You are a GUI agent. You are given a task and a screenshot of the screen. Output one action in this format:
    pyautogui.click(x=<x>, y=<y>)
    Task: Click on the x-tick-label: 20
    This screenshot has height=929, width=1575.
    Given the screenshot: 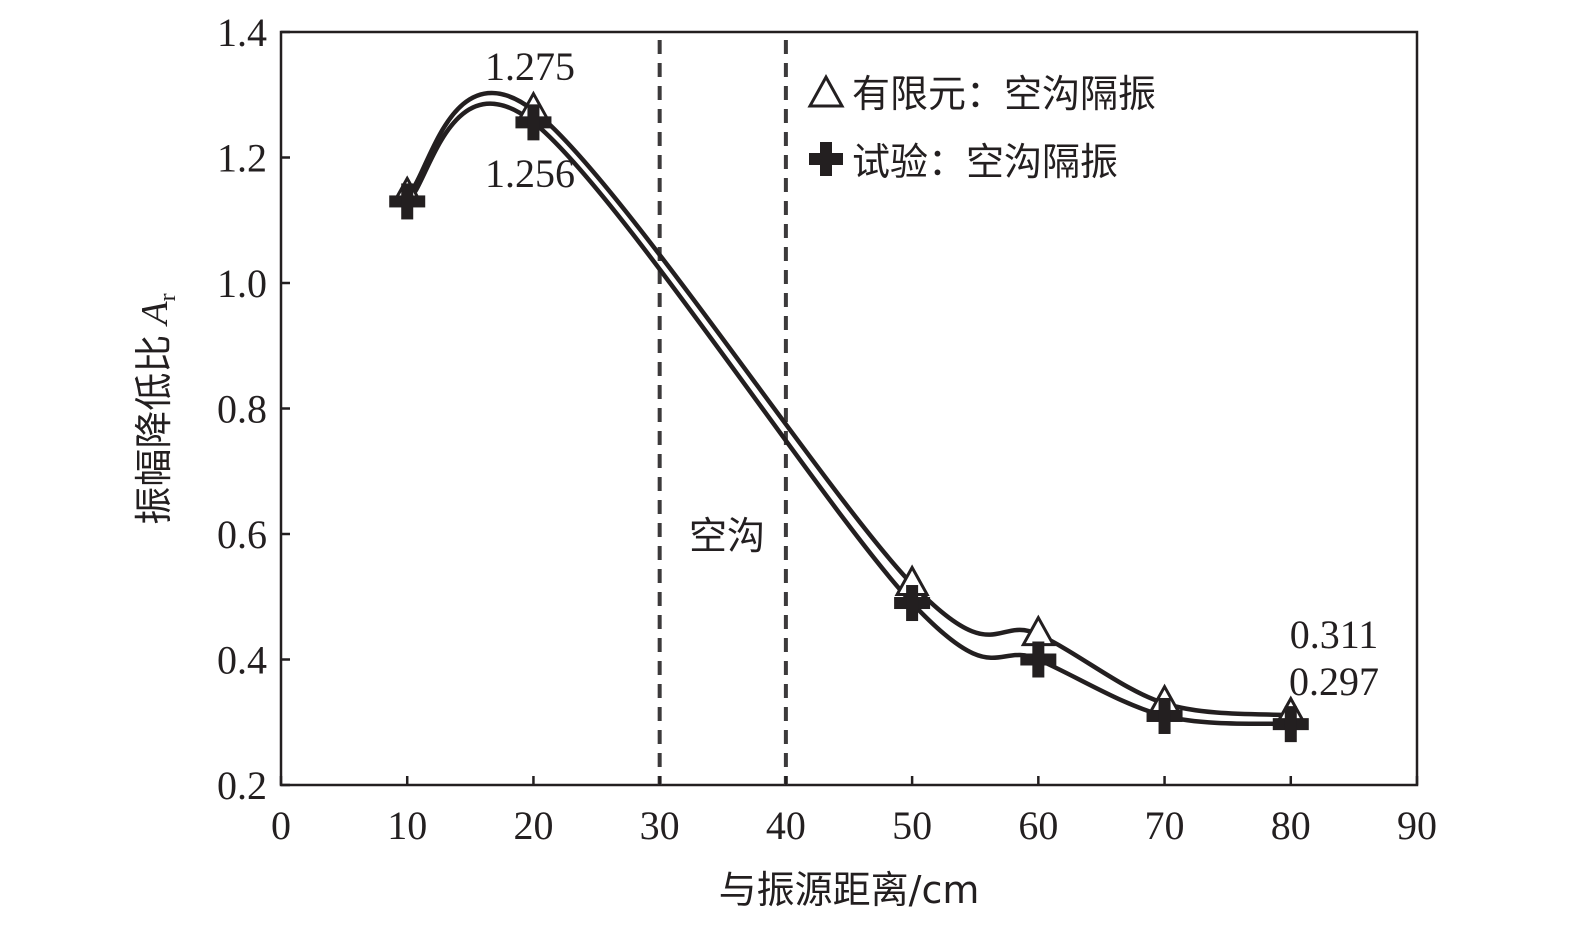 What is the action you would take?
    pyautogui.click(x=533, y=825)
    